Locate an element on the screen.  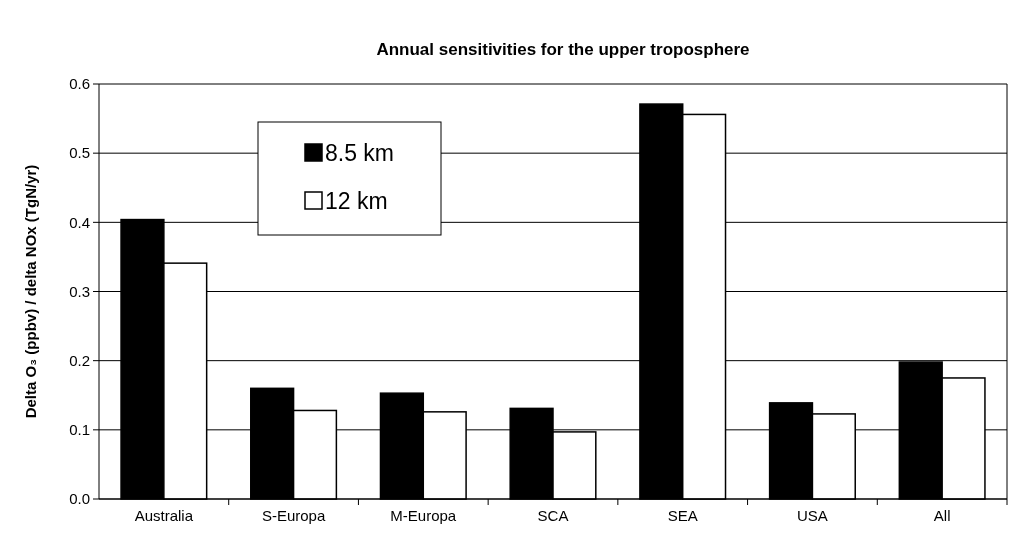
legend-label: 8.5 km is located at coordinates (360, 153).